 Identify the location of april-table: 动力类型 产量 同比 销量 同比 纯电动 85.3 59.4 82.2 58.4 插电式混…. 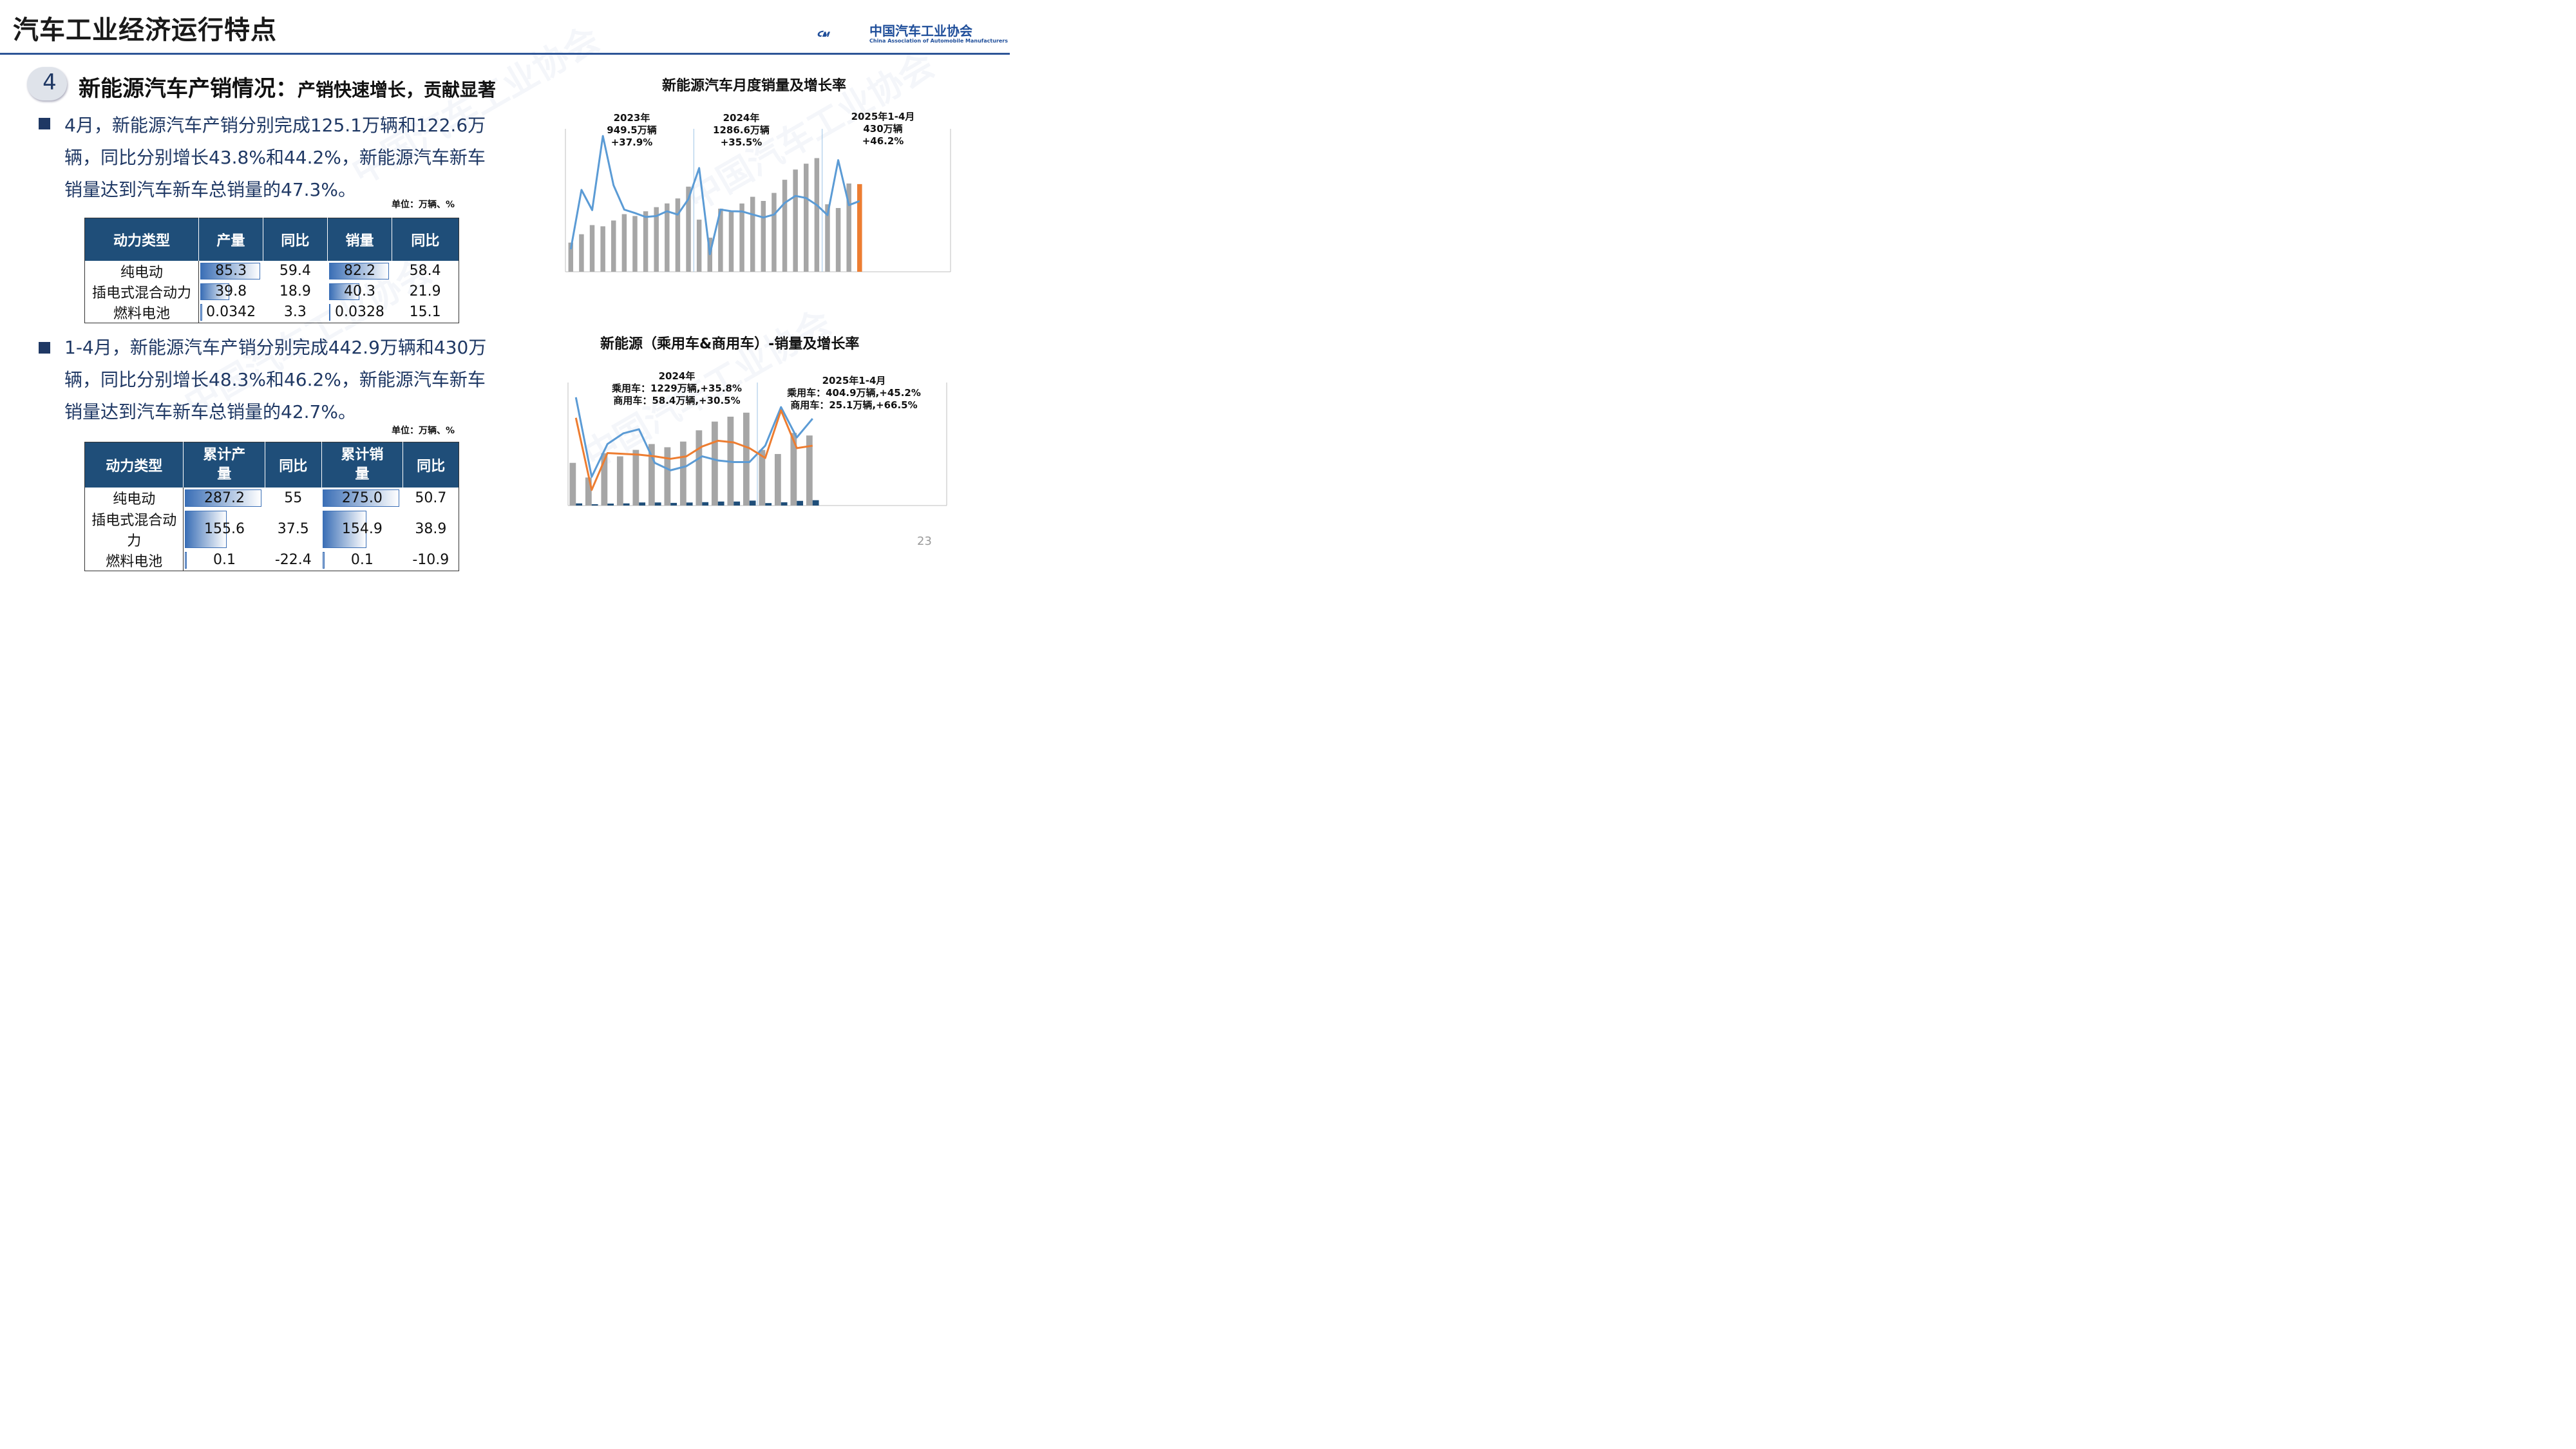
(271, 270).